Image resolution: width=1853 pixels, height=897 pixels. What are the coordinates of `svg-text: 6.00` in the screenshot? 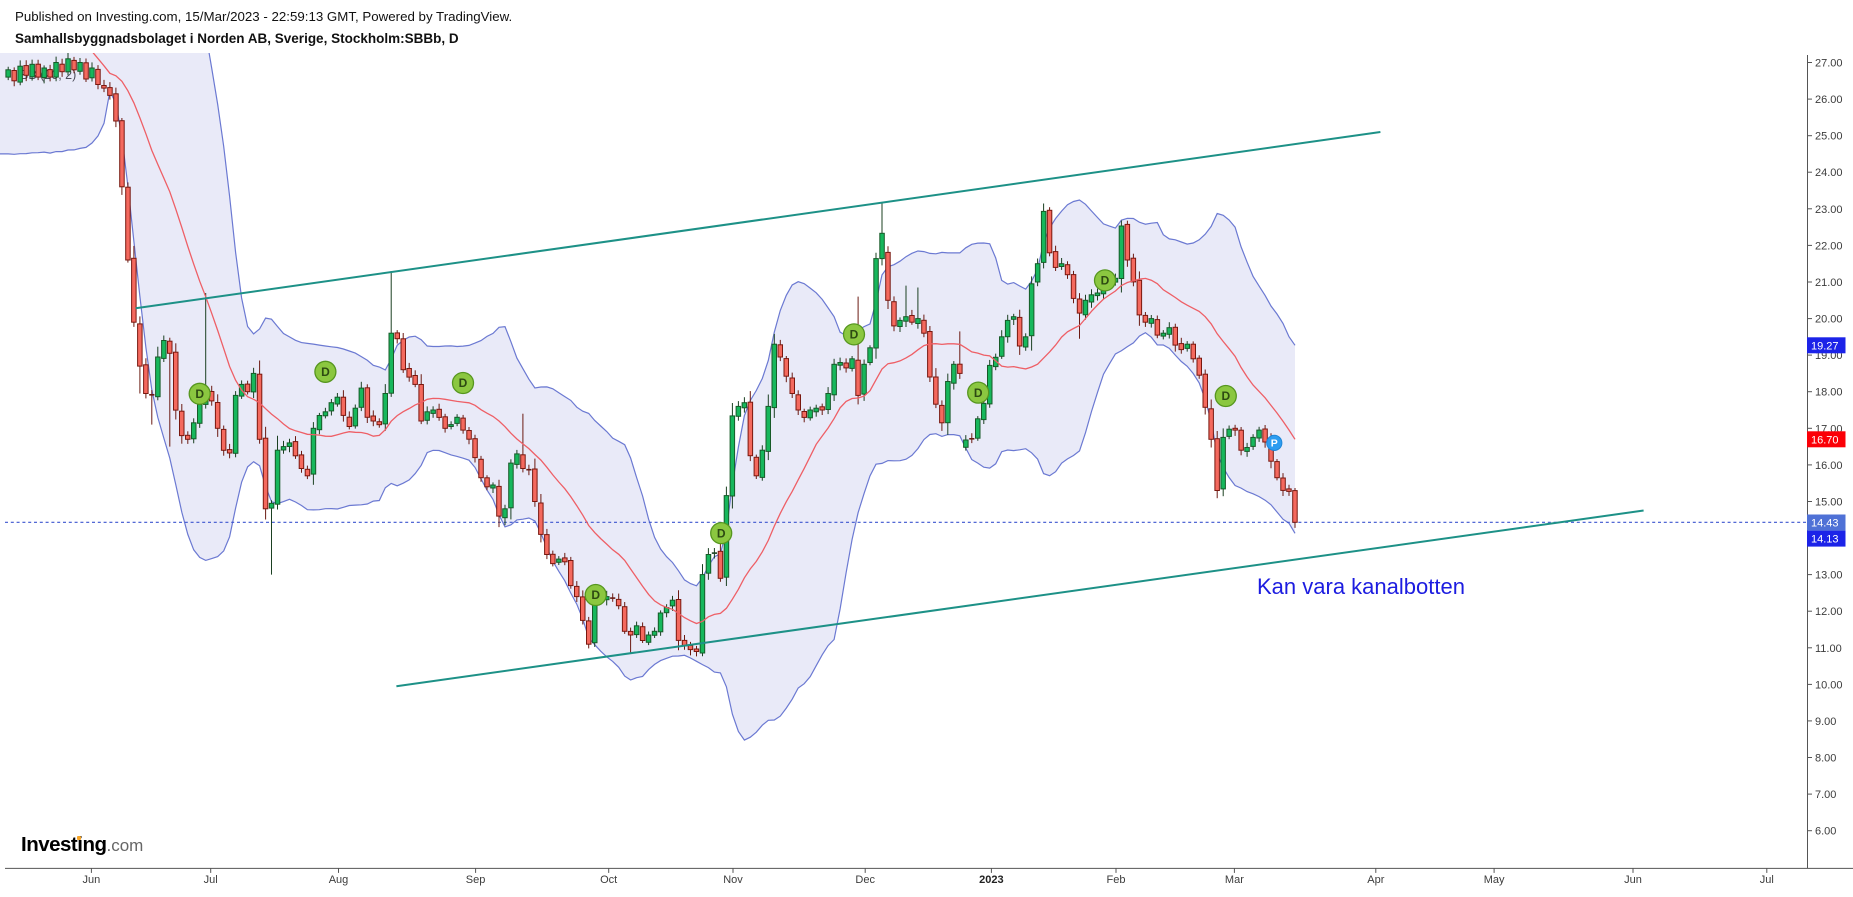 It's located at (1825, 832).